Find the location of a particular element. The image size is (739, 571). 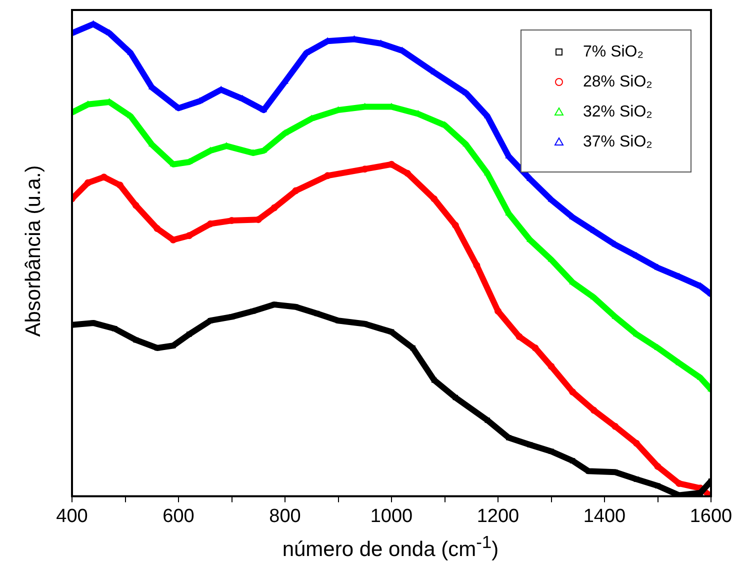

x-axis-title: número de onda (cm$^{-1}$) is located at coordinates (390, 547).